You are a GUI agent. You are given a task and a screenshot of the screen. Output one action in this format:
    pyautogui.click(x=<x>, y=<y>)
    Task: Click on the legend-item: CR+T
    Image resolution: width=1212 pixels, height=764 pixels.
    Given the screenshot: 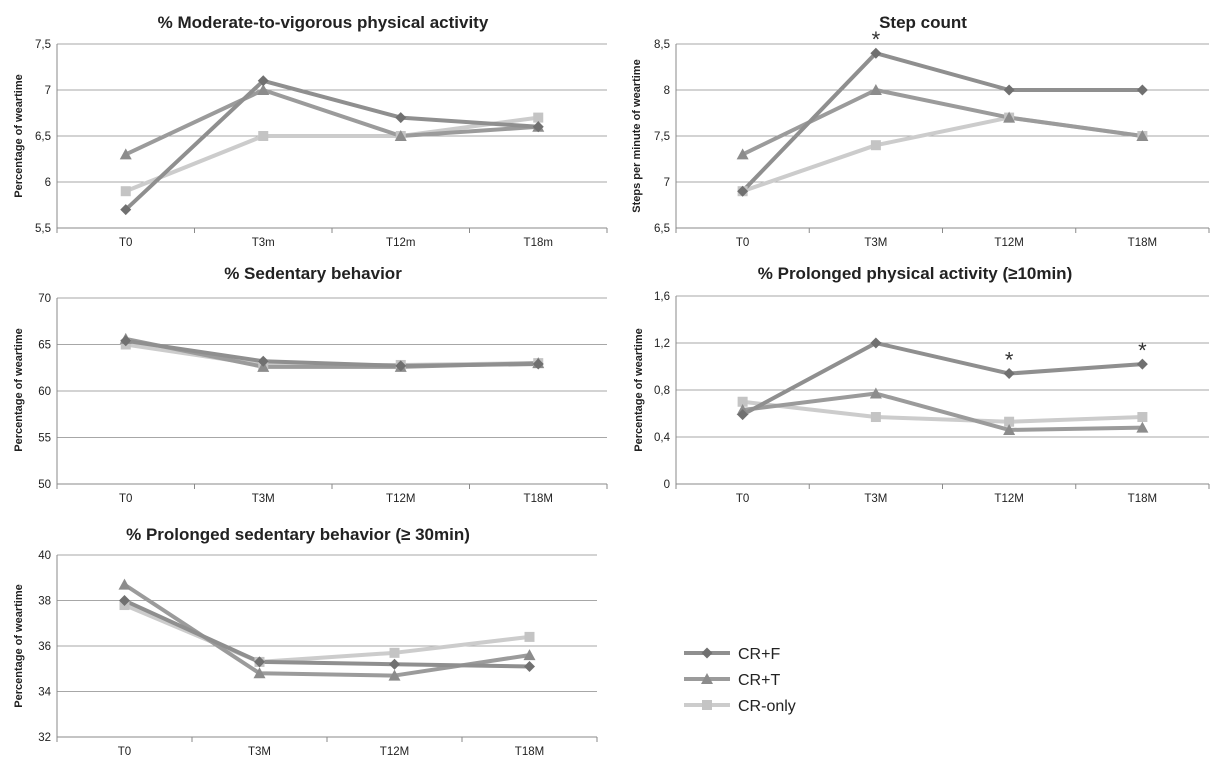 What is the action you would take?
    pyautogui.click(x=732, y=680)
    